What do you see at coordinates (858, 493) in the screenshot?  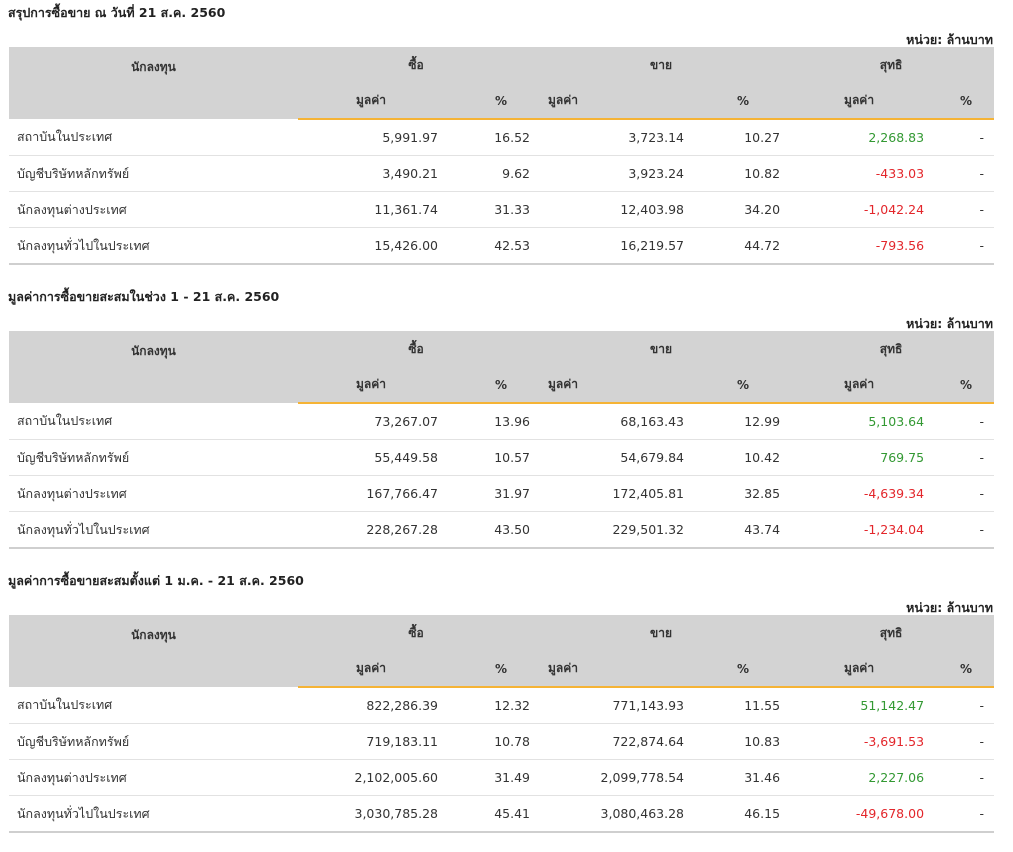 I see `net-value: -4,639.34` at bounding box center [858, 493].